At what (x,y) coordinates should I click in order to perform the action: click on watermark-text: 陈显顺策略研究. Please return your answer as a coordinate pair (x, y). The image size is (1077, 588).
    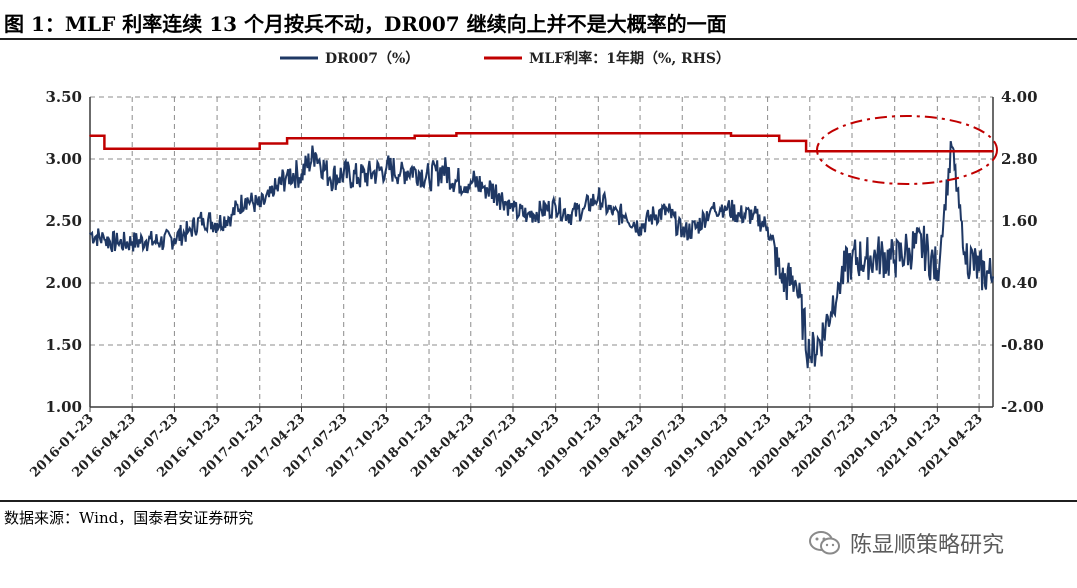
    Looking at the image, I should click on (927, 545).